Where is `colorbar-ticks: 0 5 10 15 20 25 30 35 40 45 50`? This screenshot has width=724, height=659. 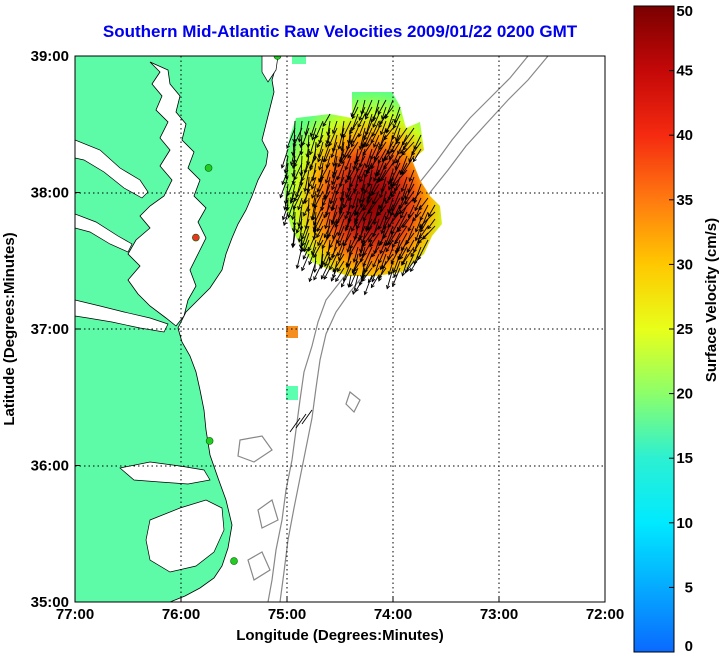 colorbar-ticks: 0 5 10 15 20 25 30 35 40 45 50 is located at coordinates (681, 329).